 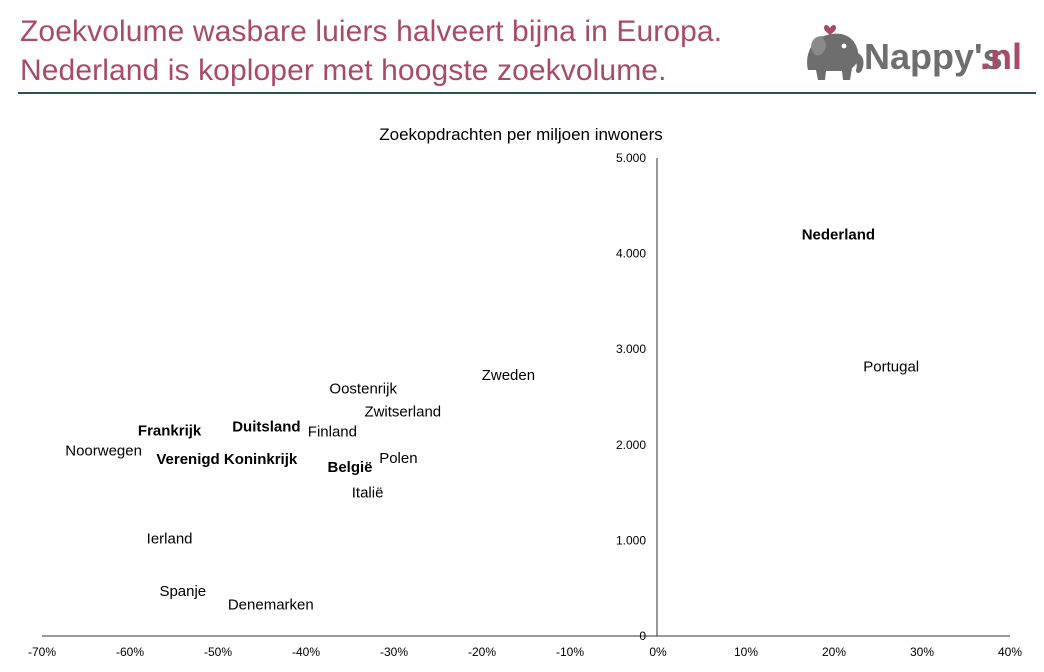 What do you see at coordinates (631, 254) in the screenshot?
I see `y-tick-label: 4.000` at bounding box center [631, 254].